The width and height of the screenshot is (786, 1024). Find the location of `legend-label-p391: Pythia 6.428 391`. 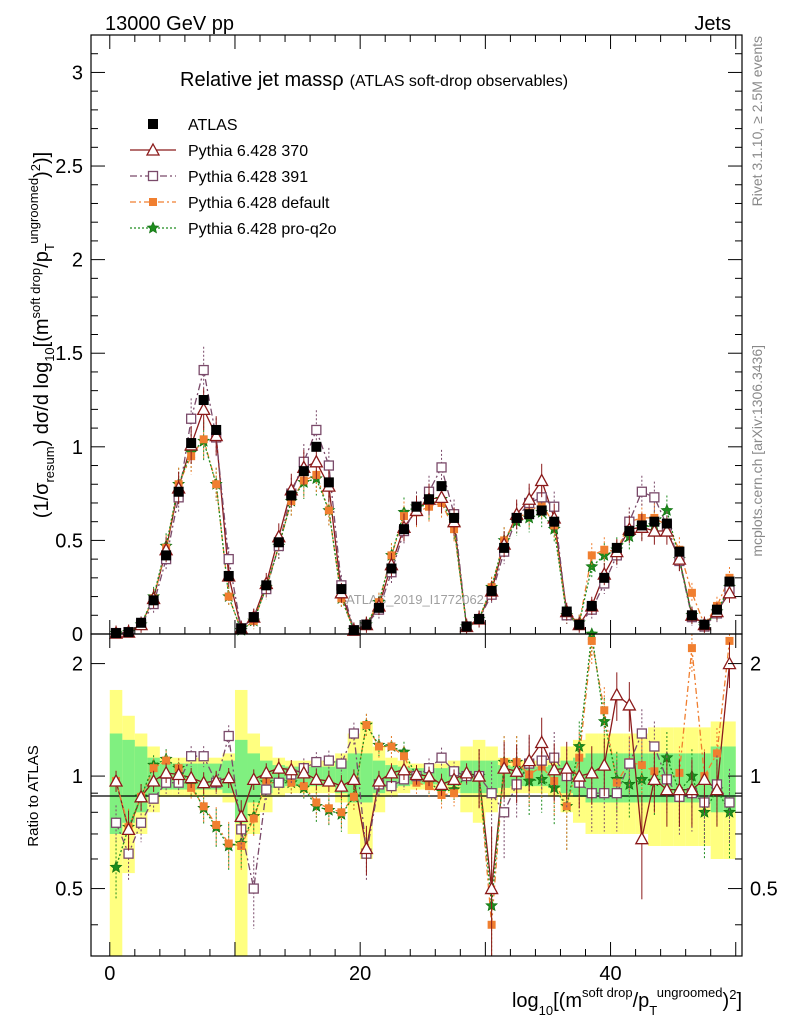

legend-label-p391: Pythia 6.428 391 is located at coordinates (248, 177).